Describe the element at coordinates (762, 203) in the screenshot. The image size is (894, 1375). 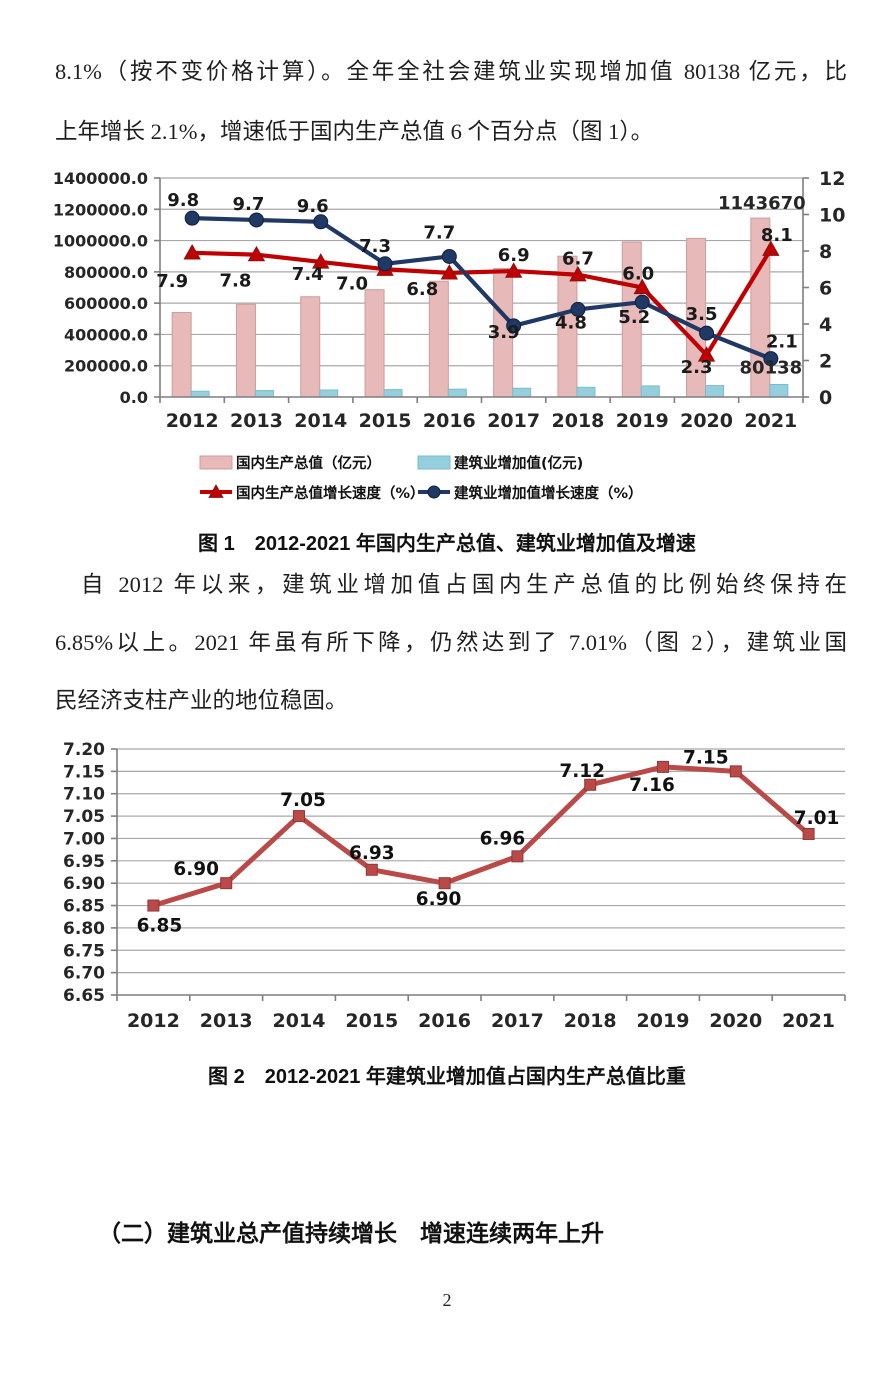
I see `bar-data-label: 1143670` at that location.